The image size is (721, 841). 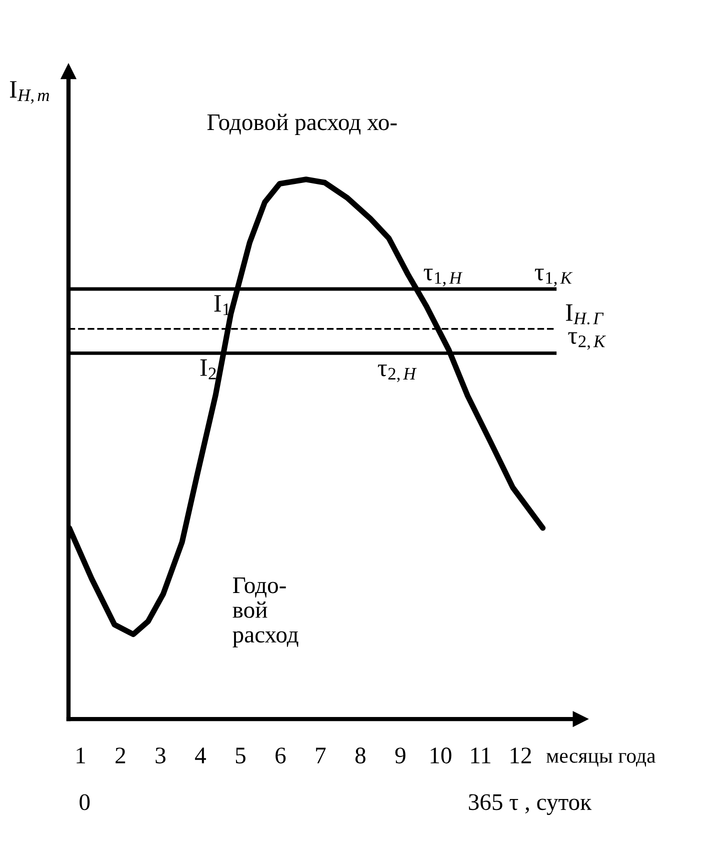 I want to click on annotation: Годо- вой расход, so click(x=265, y=613).